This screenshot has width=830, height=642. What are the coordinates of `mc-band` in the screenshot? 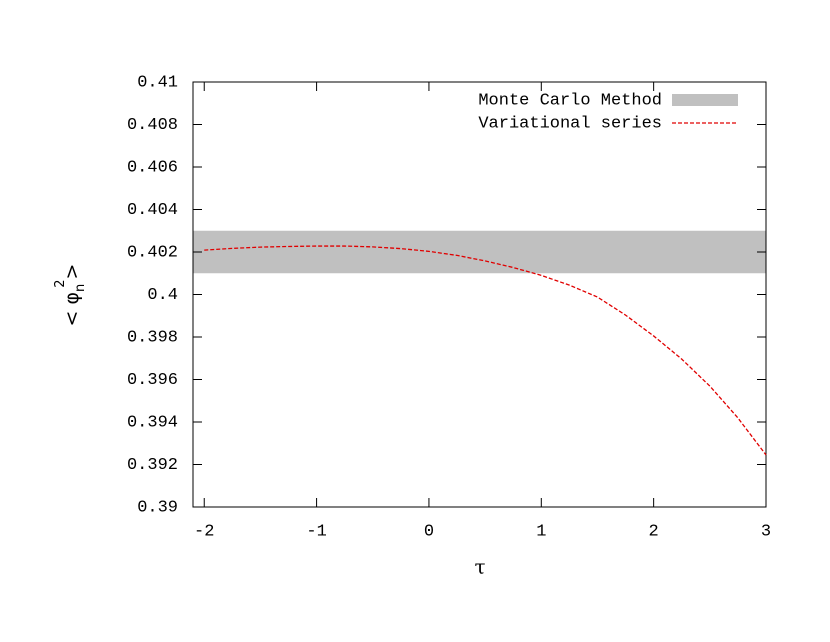 It's located at (479, 252).